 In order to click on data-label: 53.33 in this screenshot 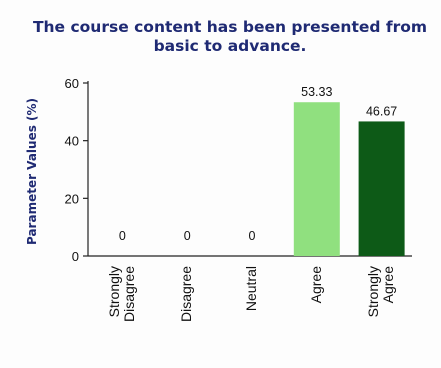, I will do `click(316, 92)`.